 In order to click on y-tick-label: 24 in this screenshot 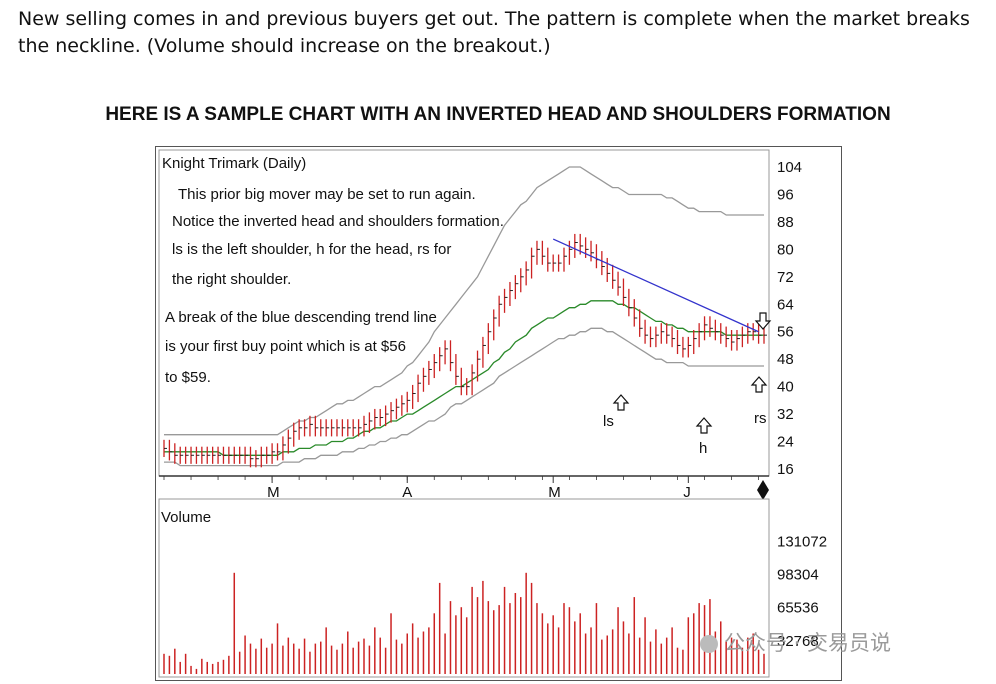, I will do `click(785, 442)`.